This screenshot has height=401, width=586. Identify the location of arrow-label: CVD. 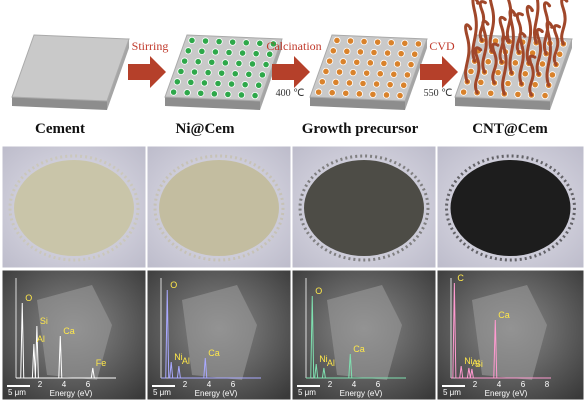
(442, 46).